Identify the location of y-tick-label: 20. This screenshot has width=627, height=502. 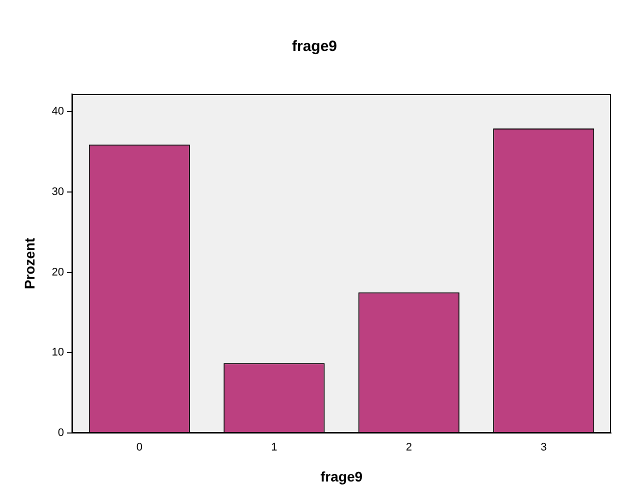
(58, 272).